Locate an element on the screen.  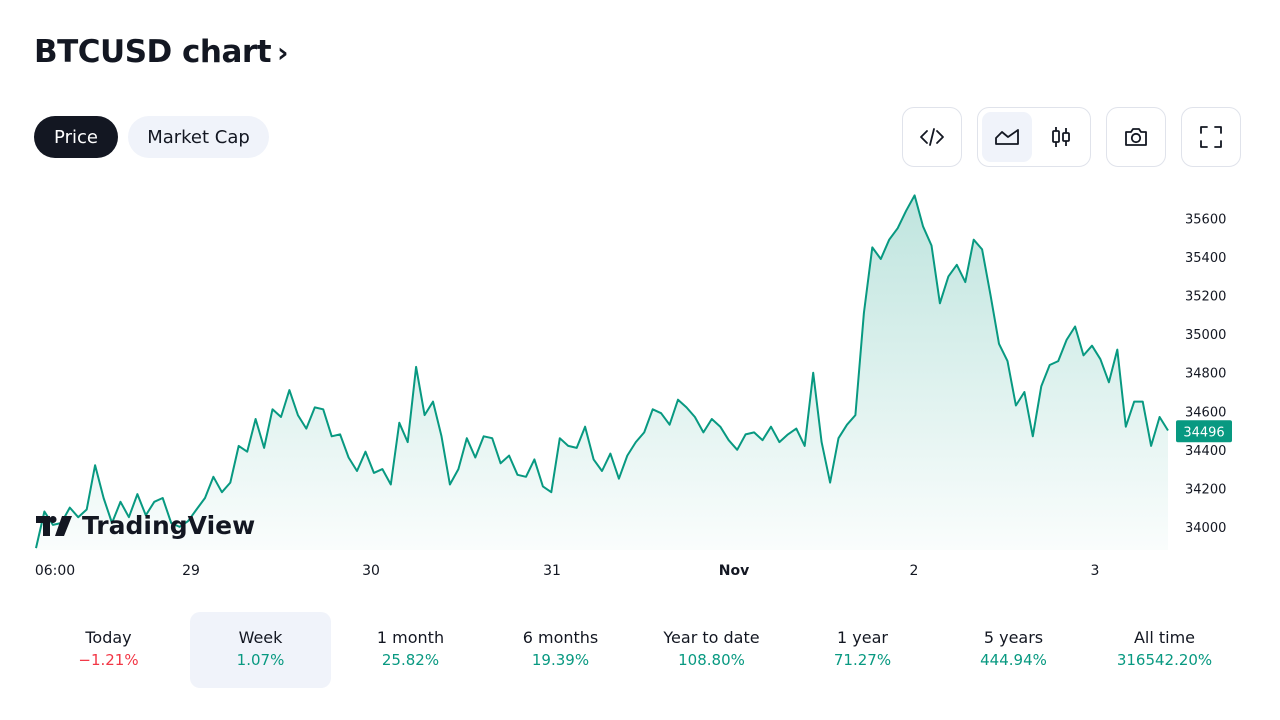
snapshot-button is located at coordinates (1136, 137).